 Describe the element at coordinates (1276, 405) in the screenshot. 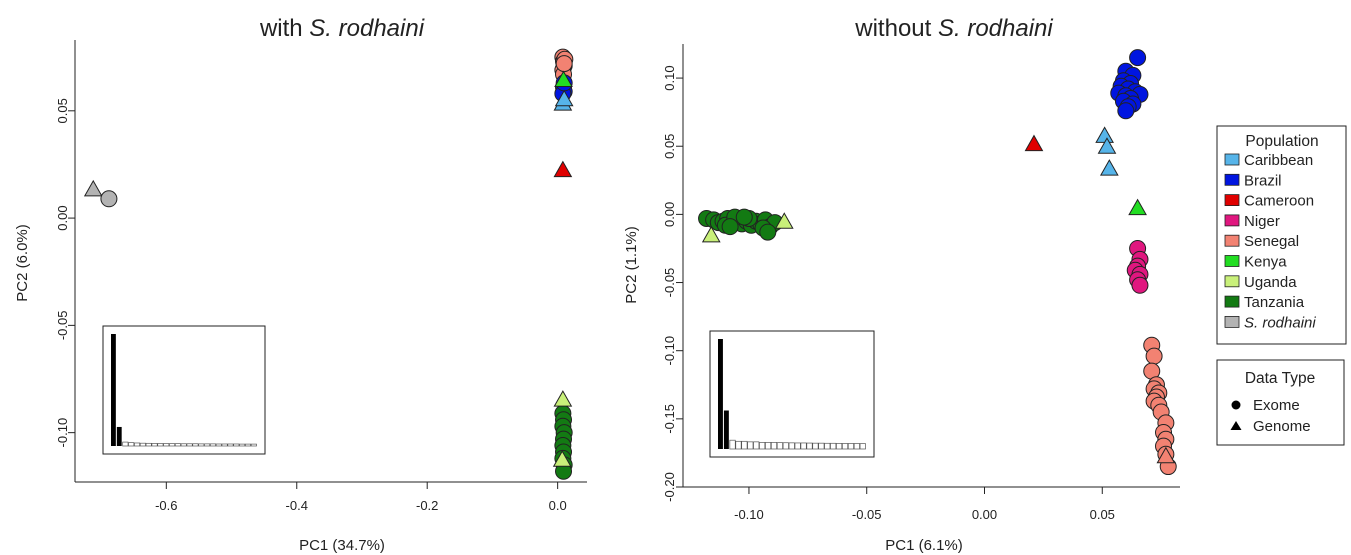

I see `legend-label: Exome` at that location.